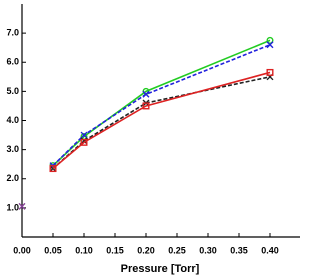  I want to click on x-tick-label: 0.00, so click(22, 250).